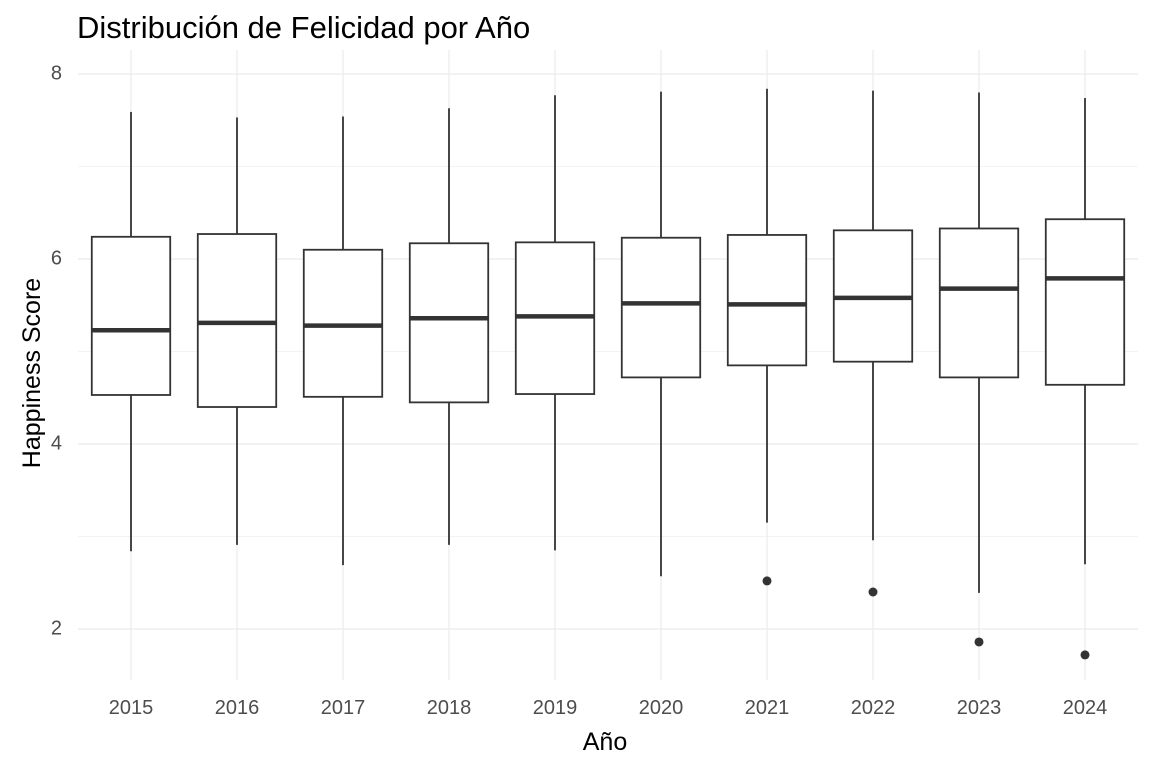 The image size is (1152, 768). Describe the element at coordinates (237, 708) in the screenshot. I see `x-tick-label: 2016` at that location.